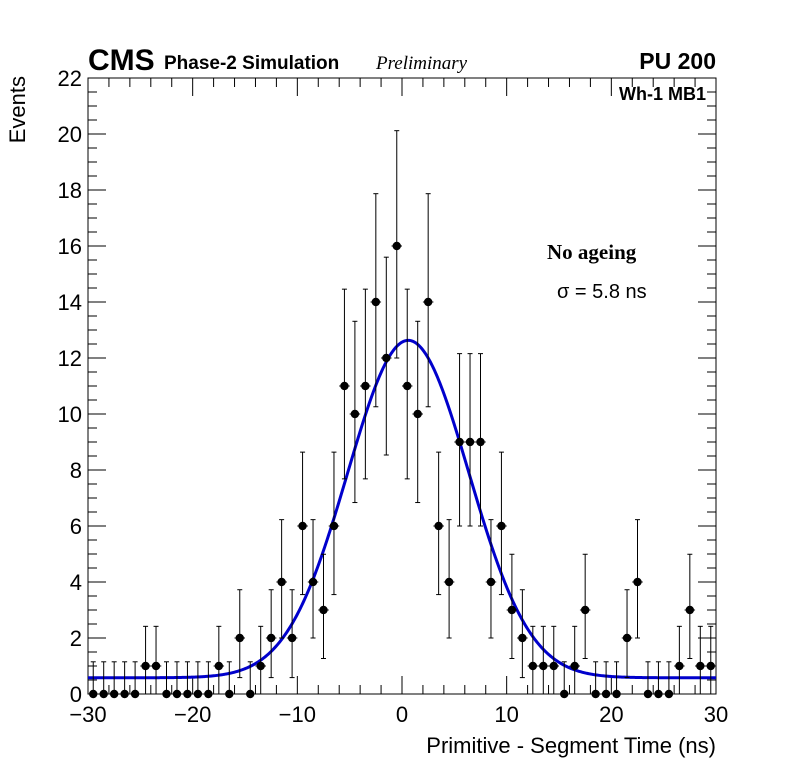  What do you see at coordinates (192, 714) in the screenshot?
I see `x-tick-label: −20` at bounding box center [192, 714].